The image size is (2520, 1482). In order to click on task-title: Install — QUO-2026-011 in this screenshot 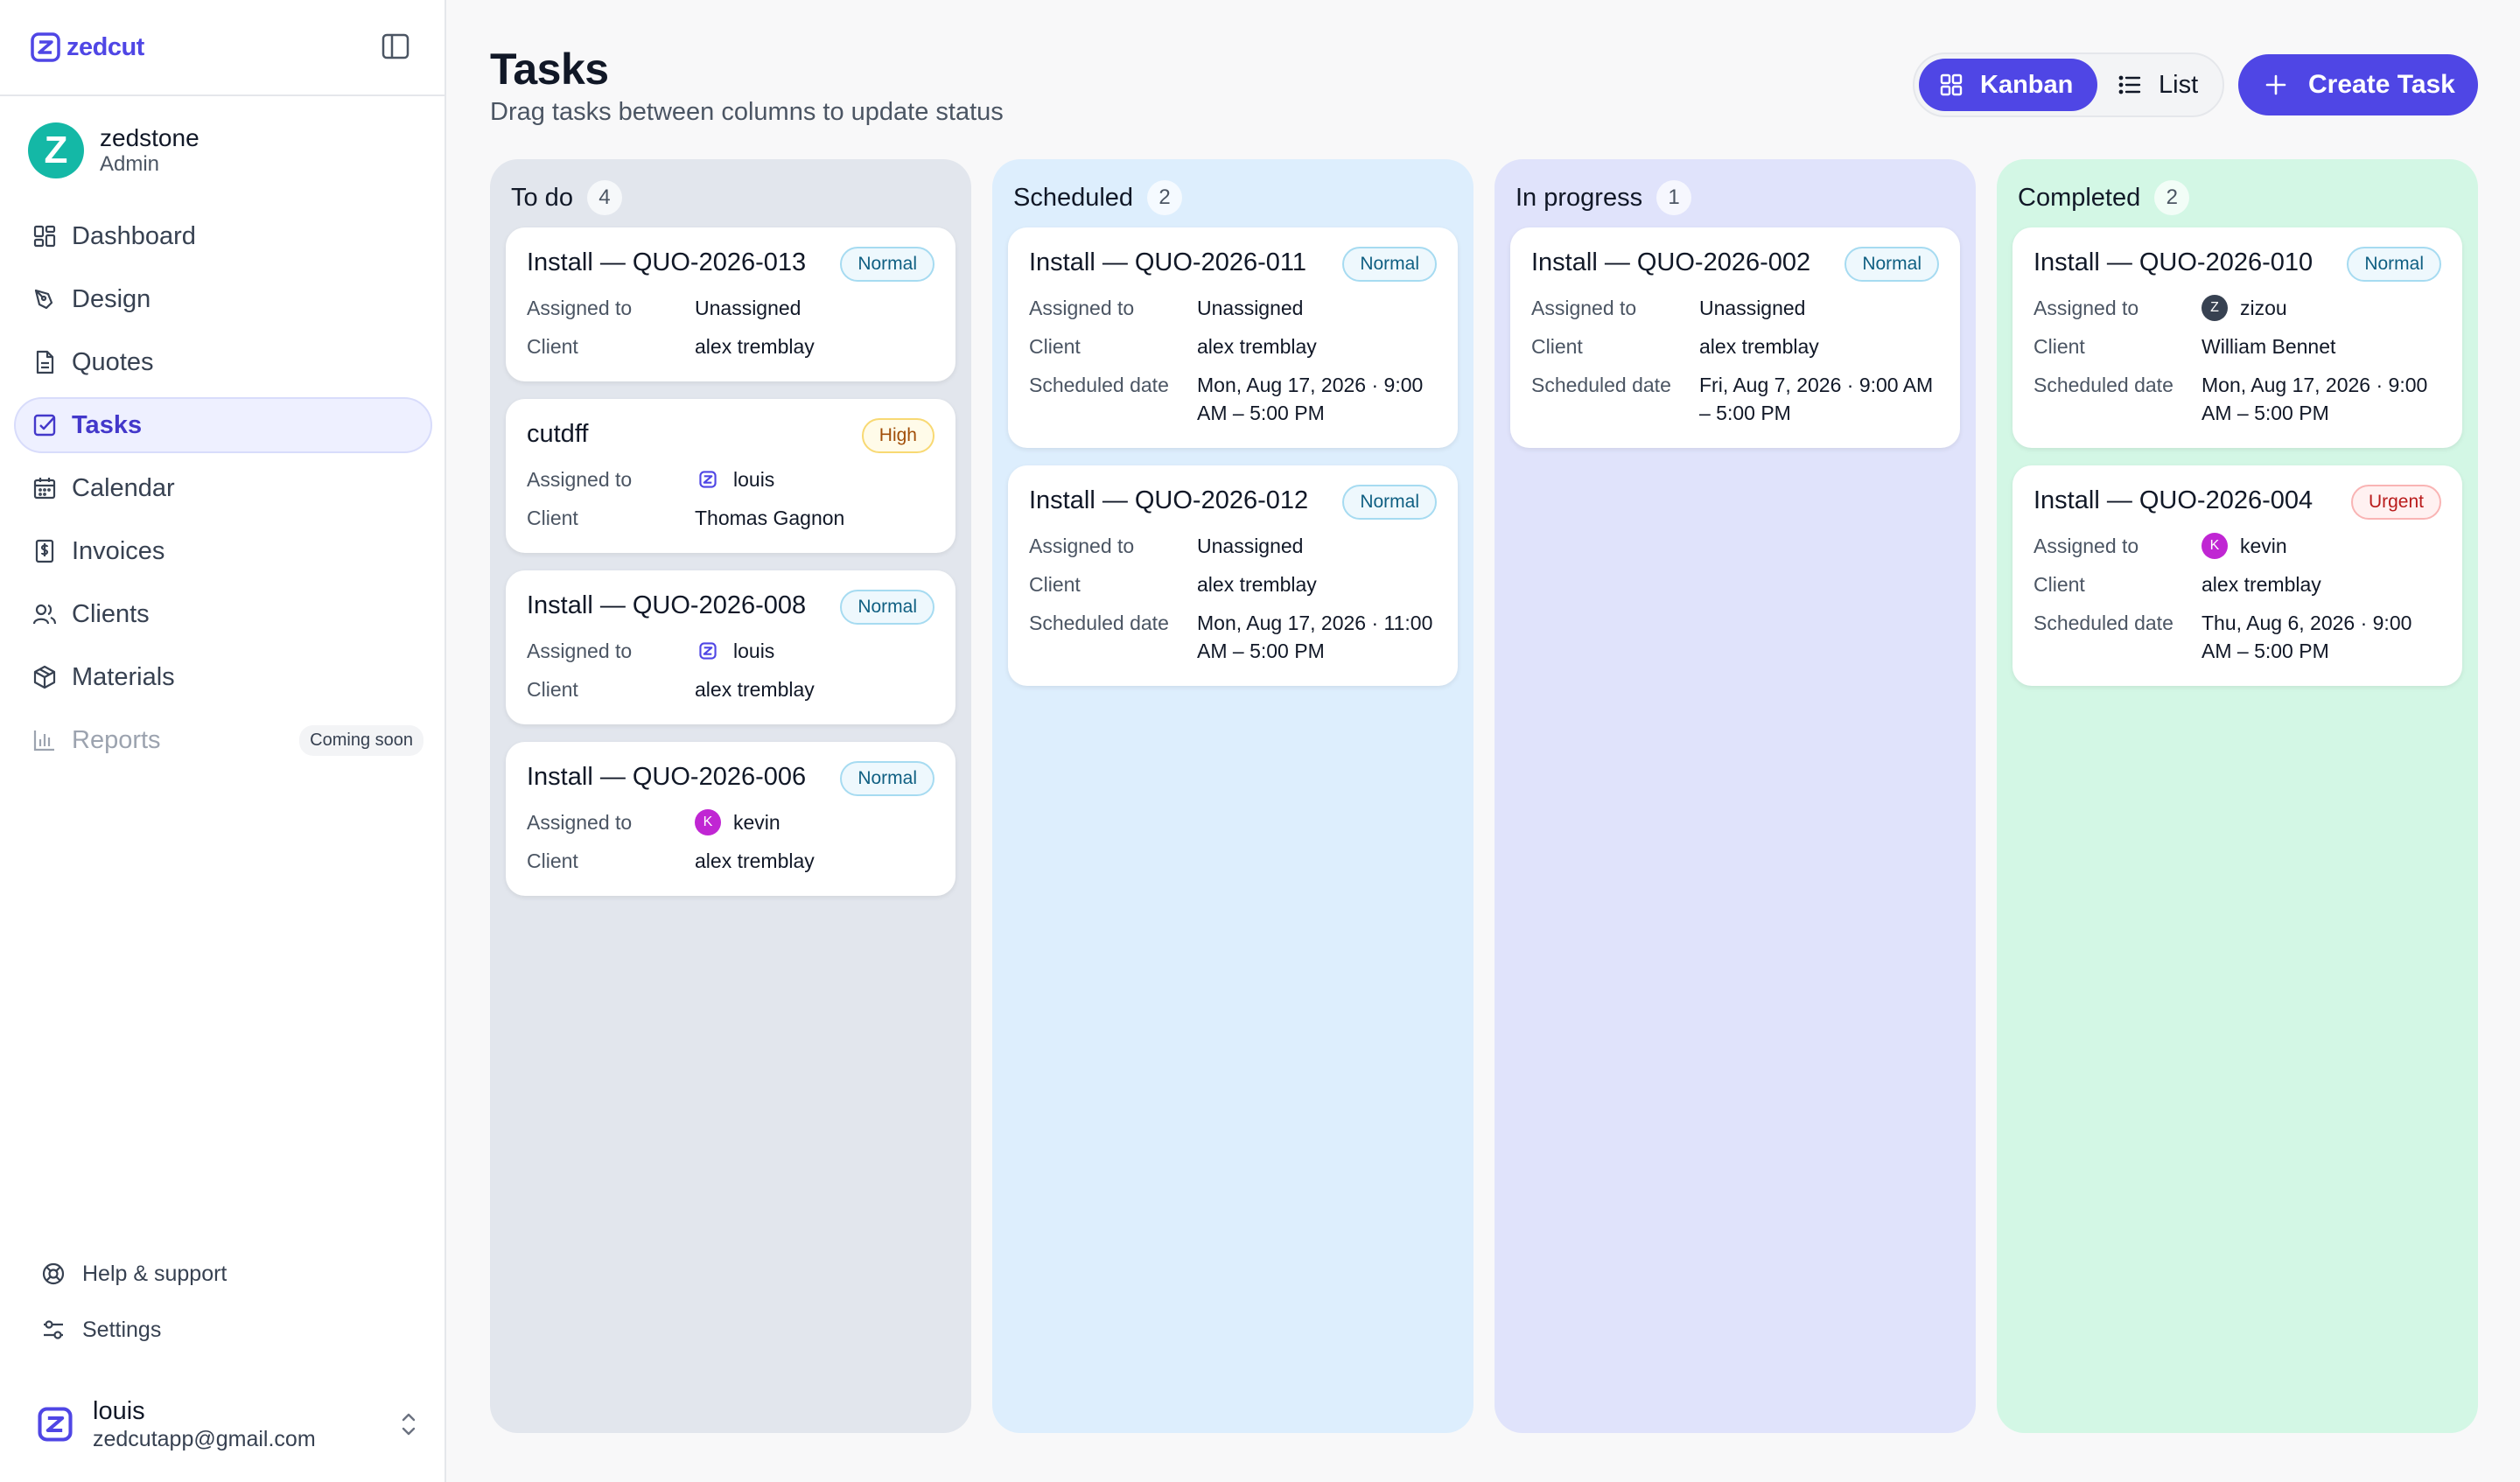, I will do `click(1167, 262)`.